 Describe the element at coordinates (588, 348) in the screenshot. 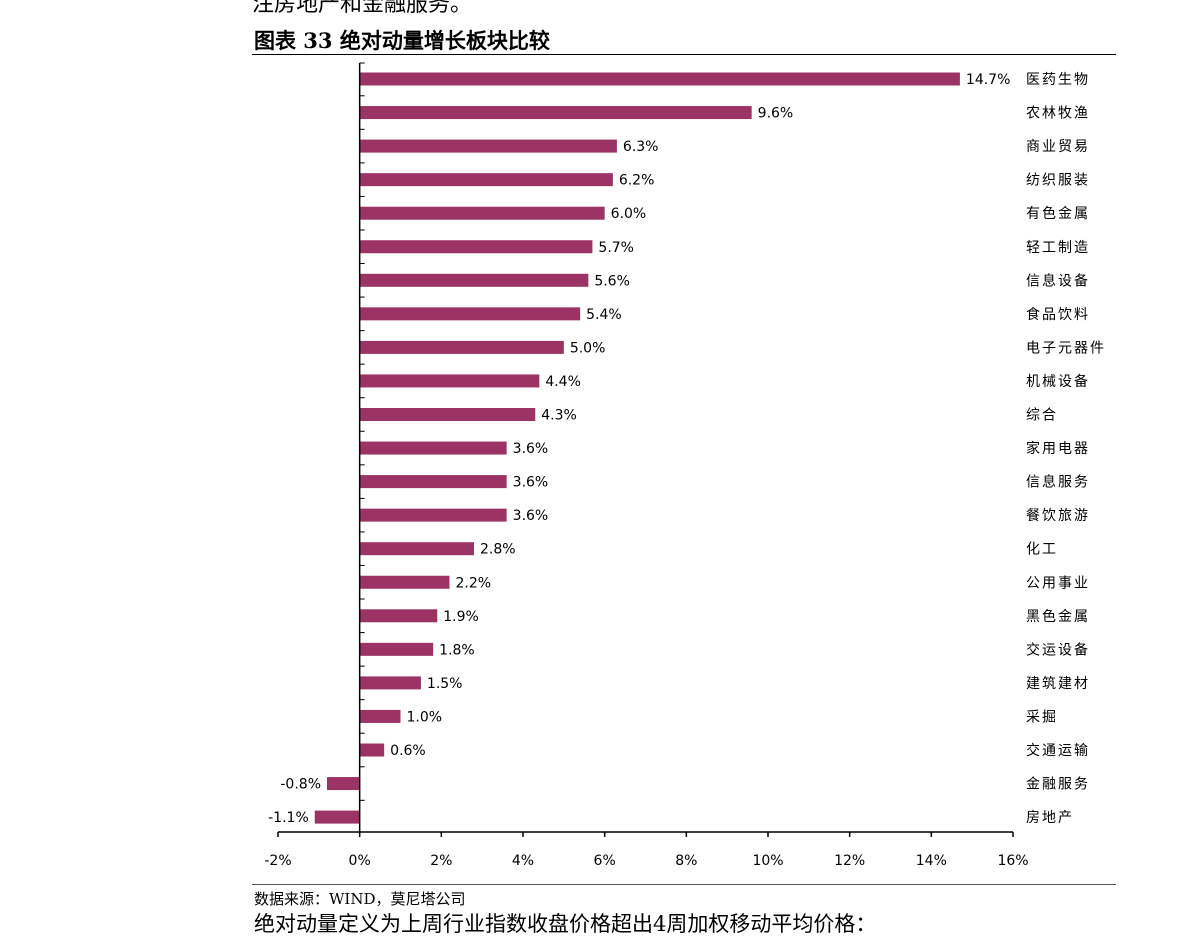

I see `data-label: 5.0%` at that location.